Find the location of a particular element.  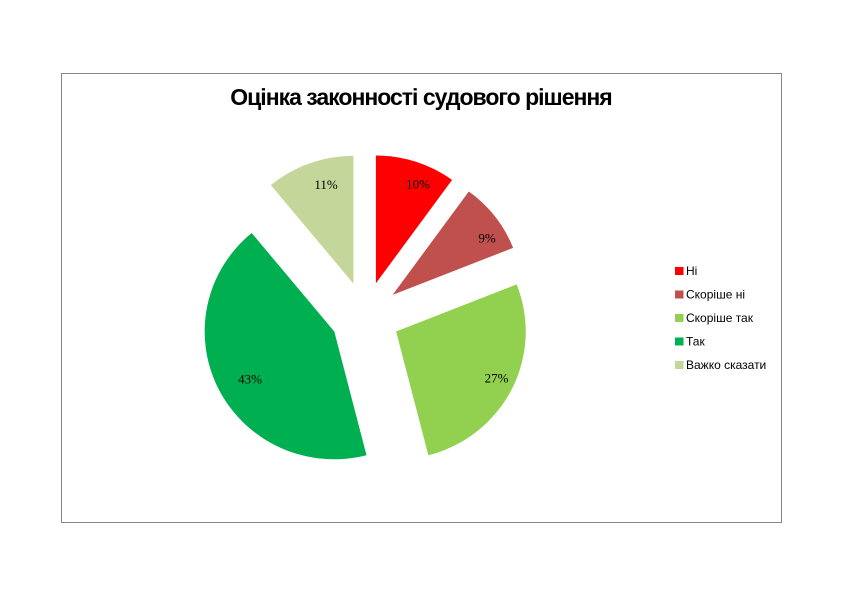

svg-text: 11% is located at coordinates (326, 184).